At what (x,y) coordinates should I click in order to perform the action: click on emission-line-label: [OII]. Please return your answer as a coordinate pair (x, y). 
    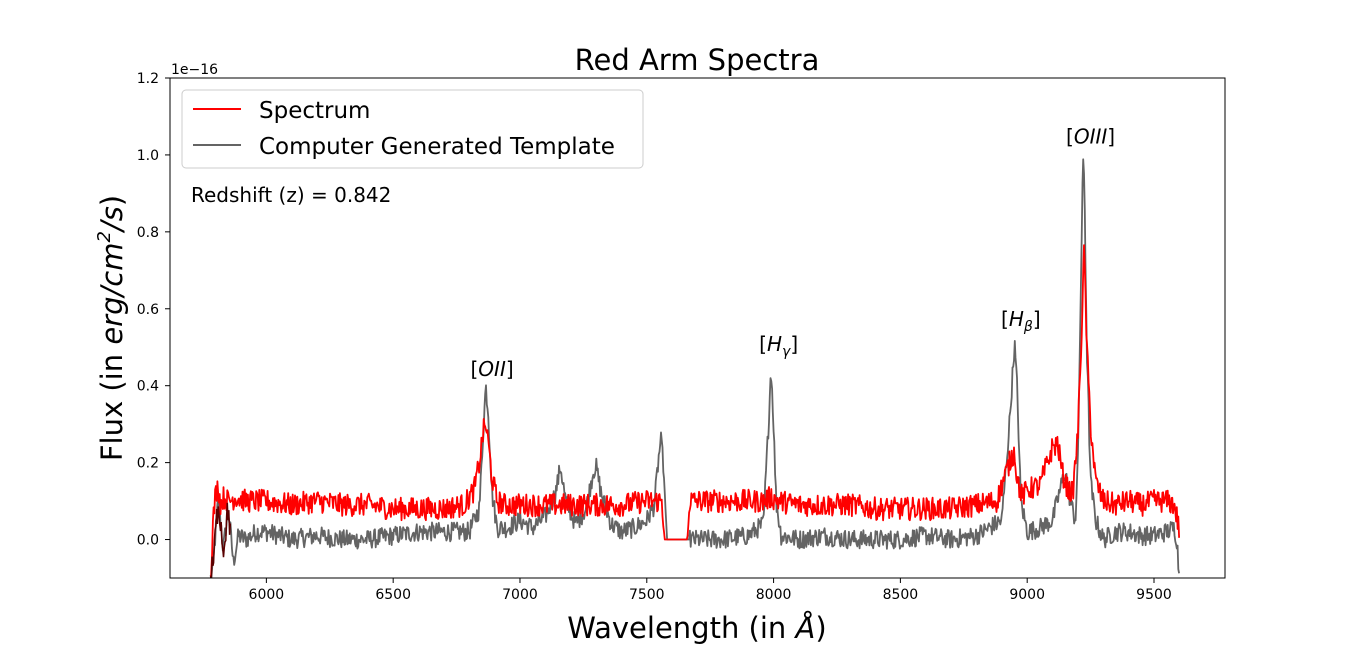
    Looking at the image, I should click on (491, 369).